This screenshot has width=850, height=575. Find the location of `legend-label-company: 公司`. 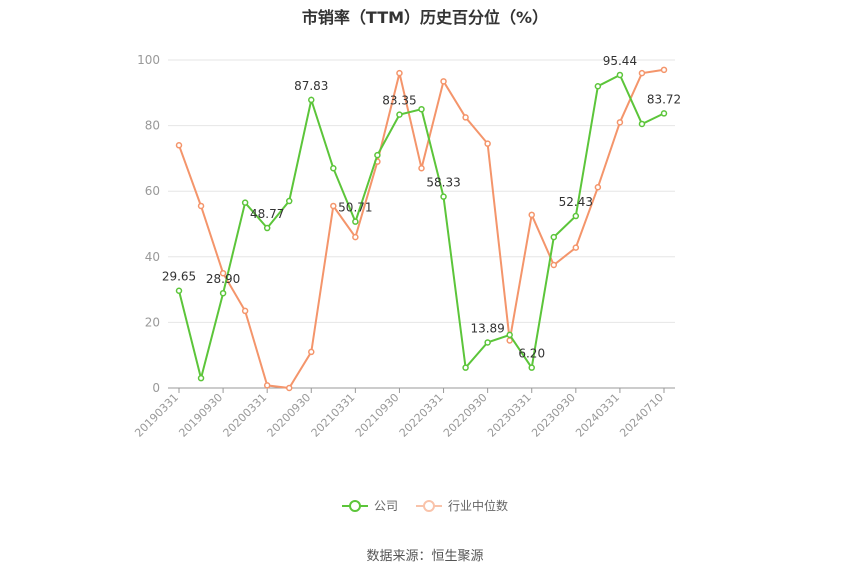

legend-label-company: 公司 is located at coordinates (385, 506).